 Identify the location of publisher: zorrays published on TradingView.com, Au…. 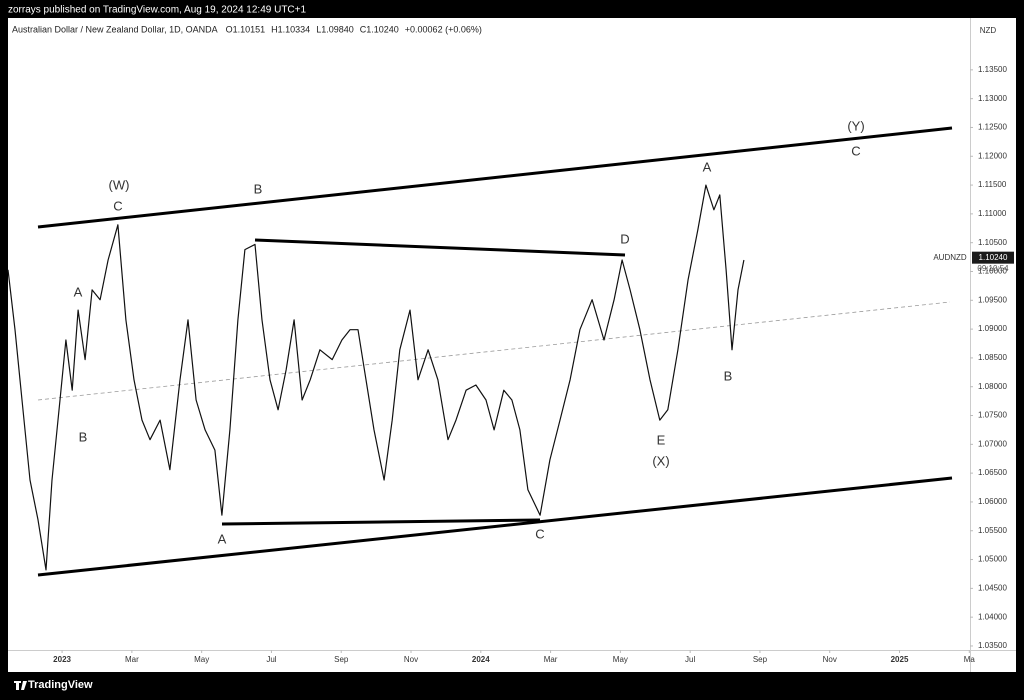
(157, 10).